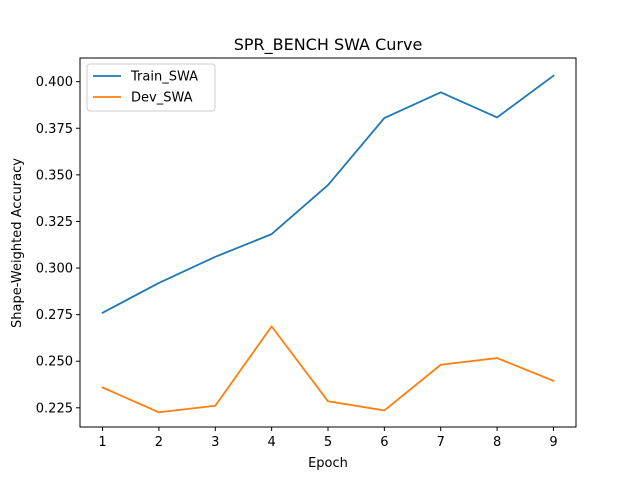  Describe the element at coordinates (58, 245) in the screenshot. I see `y-axis: 0.225 0.250 0.275 0.300 0.325 0.350 0.375 0.400` at that location.